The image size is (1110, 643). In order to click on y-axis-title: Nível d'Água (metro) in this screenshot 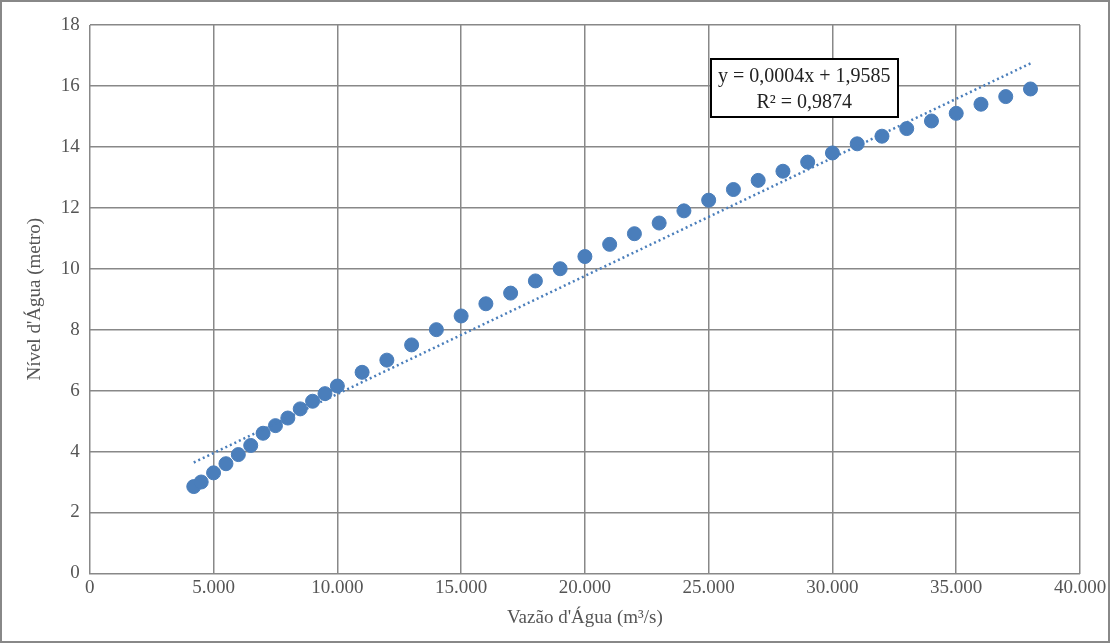, I will do `click(34, 299)`.